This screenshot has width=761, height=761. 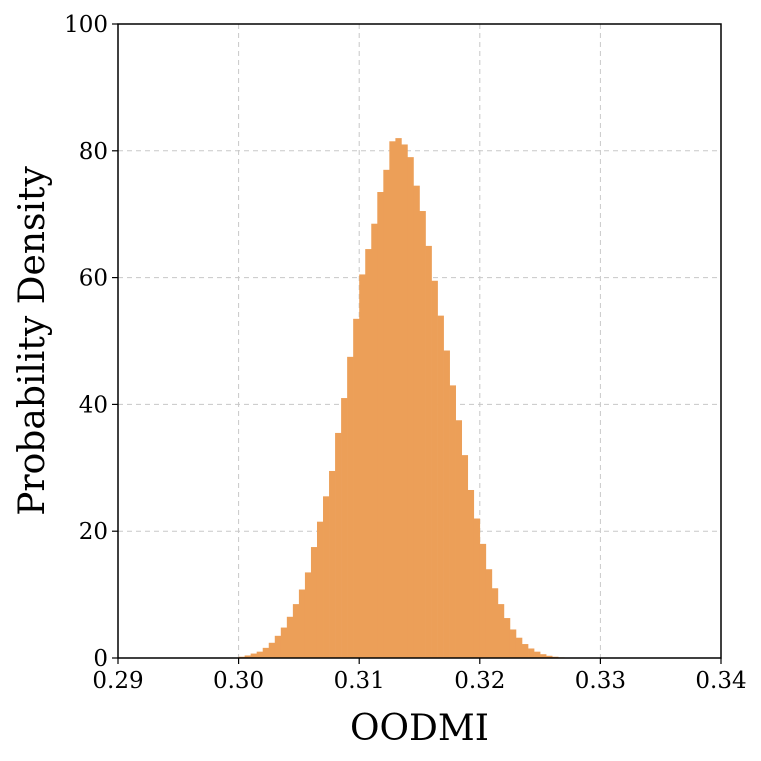 I want to click on y-tick-label: 100, so click(x=86, y=25).